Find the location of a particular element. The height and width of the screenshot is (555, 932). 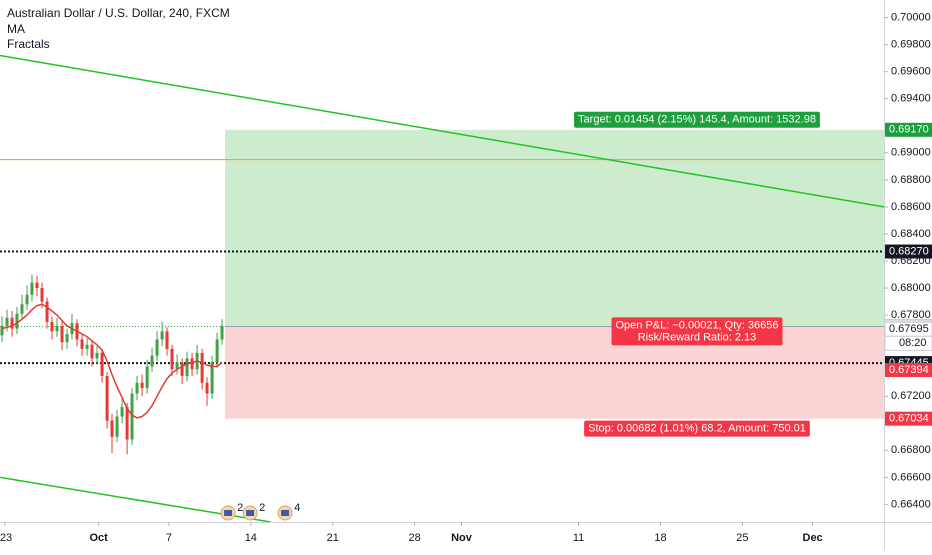

price-label: 0.67034 is located at coordinates (909, 419).